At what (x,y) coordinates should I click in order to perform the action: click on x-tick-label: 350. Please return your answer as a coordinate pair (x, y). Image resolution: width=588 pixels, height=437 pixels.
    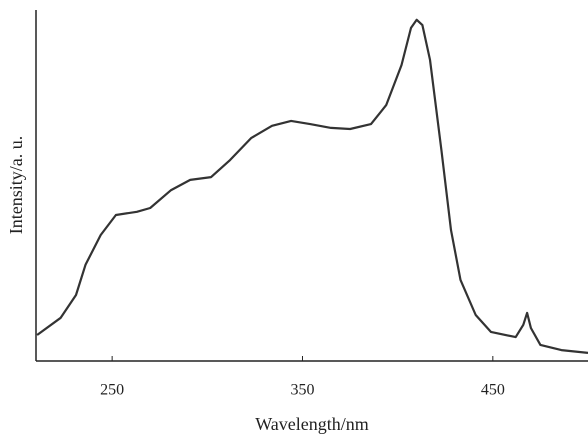
    Looking at the image, I should click on (302, 390).